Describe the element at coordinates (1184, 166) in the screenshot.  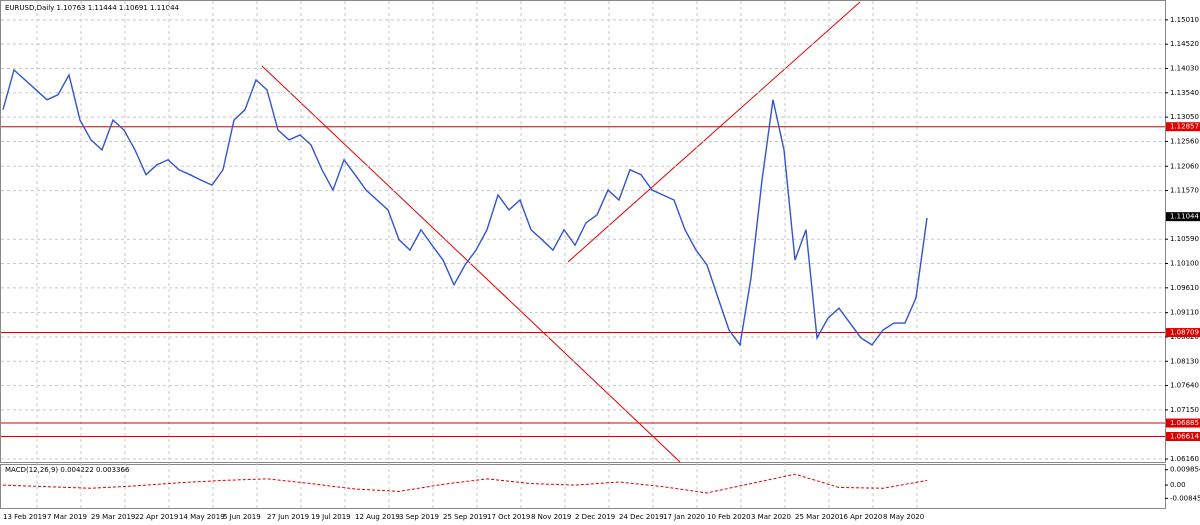
I see `y-tick-label: 1.12060` at that location.